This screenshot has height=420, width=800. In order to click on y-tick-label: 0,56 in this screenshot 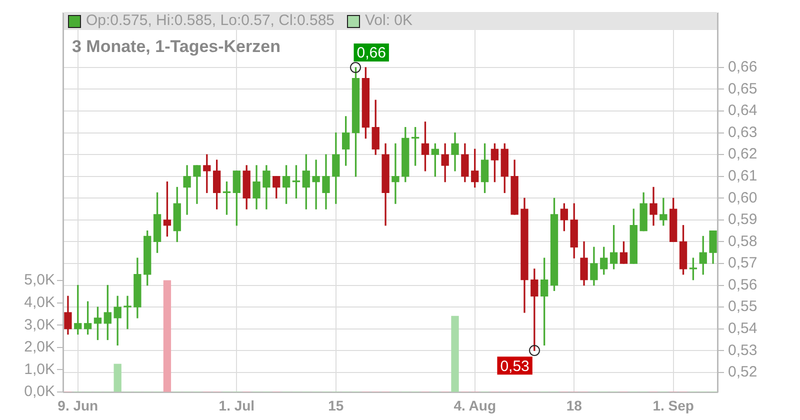, I will do `click(743, 285)`.